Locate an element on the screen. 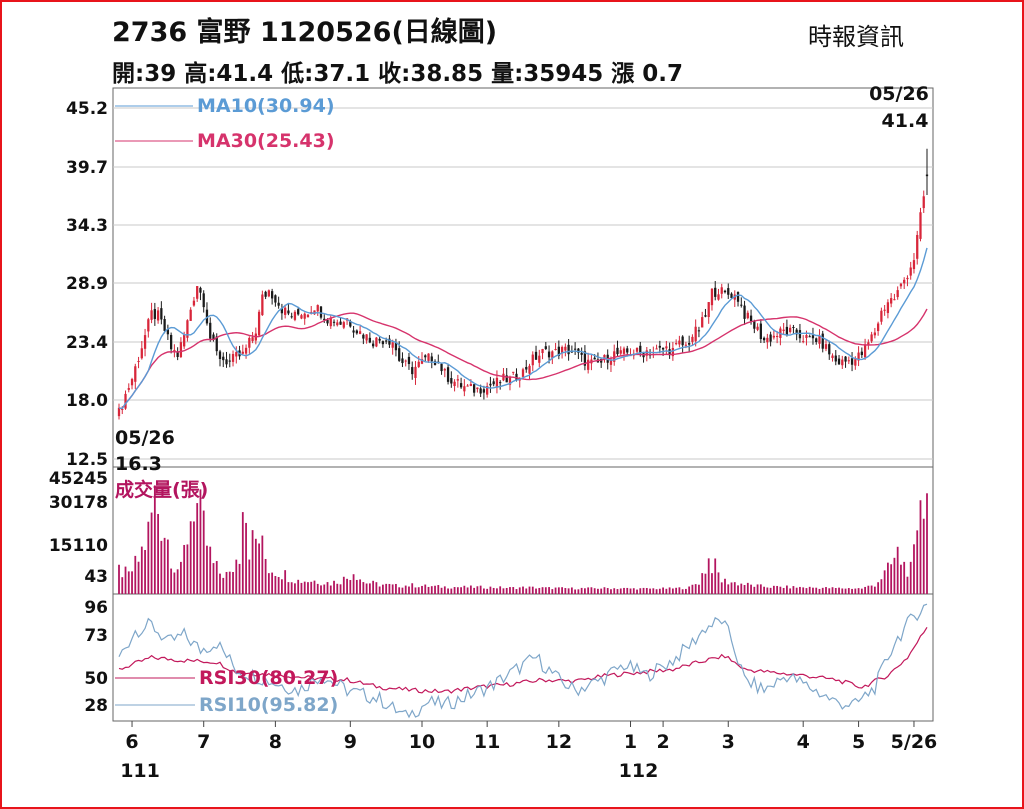  x-tick-label: 9 is located at coordinates (350, 742).